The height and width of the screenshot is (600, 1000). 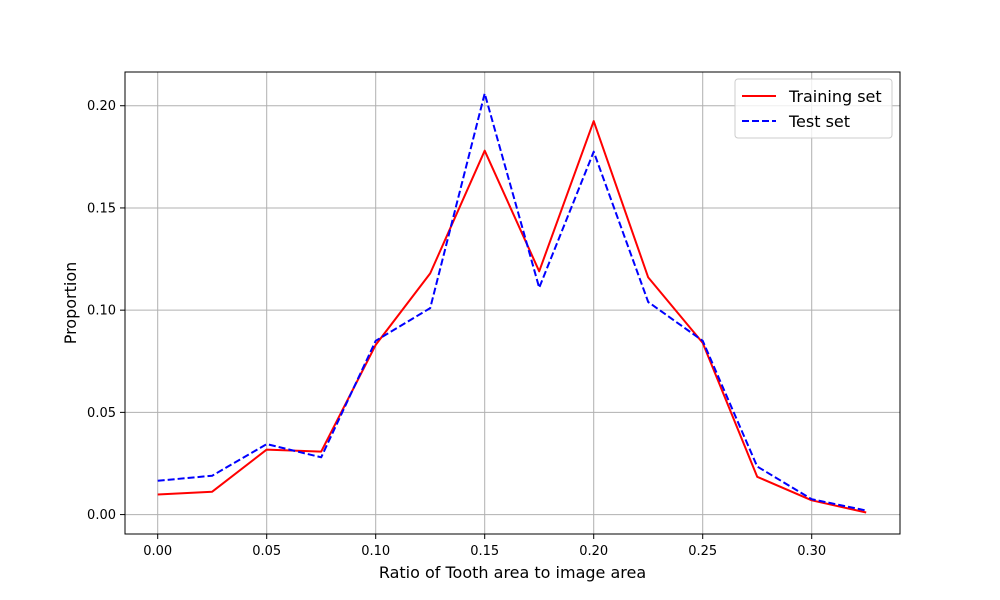 I want to click on x-tick-label: 0.10, so click(x=375, y=551).